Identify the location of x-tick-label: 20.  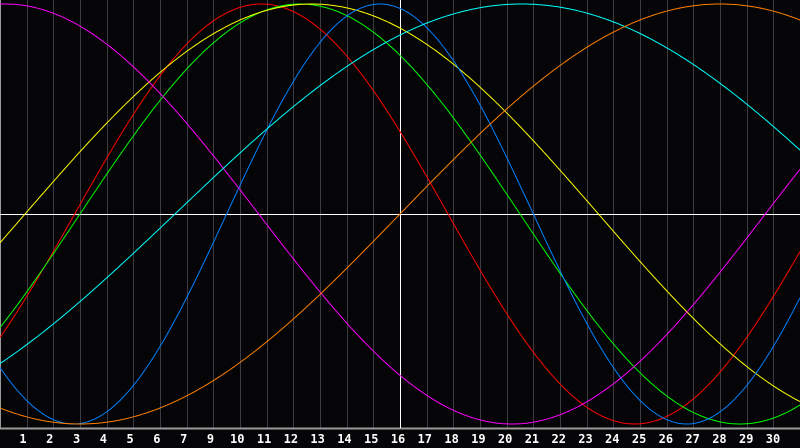
(505, 439).